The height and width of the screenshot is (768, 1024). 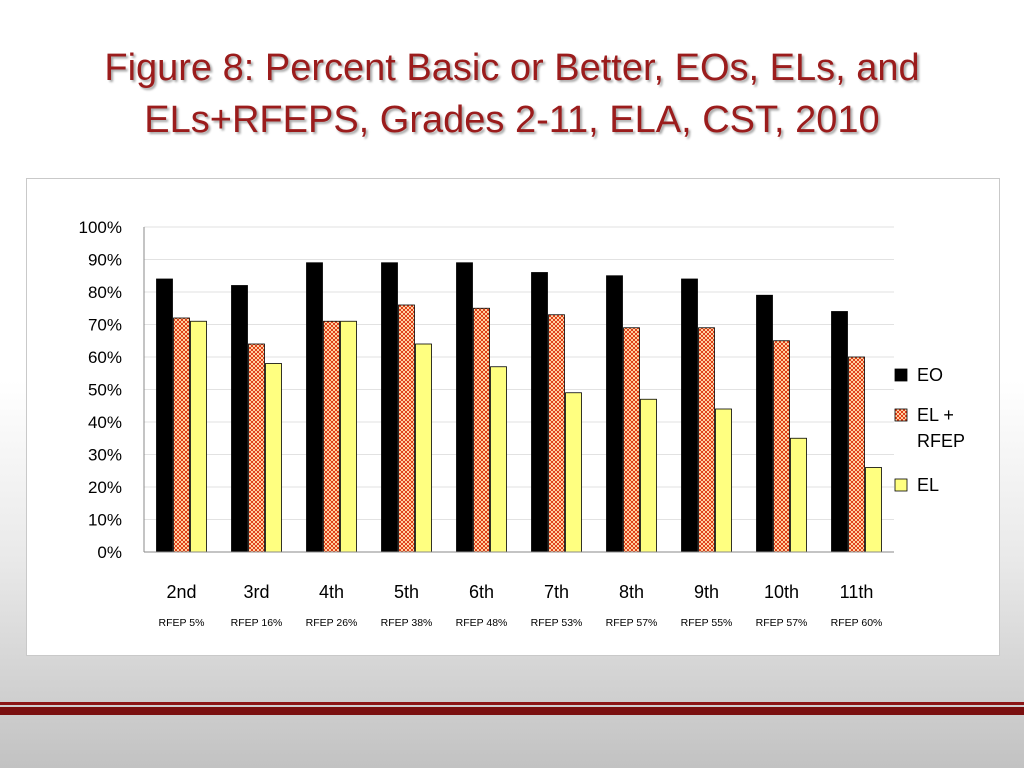 What do you see at coordinates (105, 520) in the screenshot?
I see `y-tick-label: 10%` at bounding box center [105, 520].